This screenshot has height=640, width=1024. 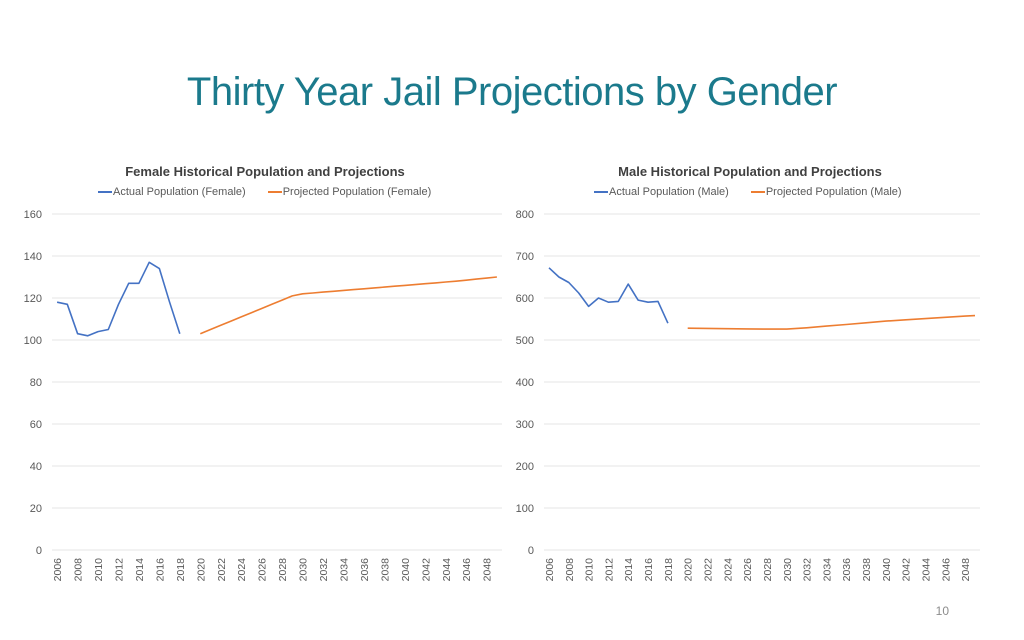 I want to click on female-projected-series-line, so click(x=348, y=305).